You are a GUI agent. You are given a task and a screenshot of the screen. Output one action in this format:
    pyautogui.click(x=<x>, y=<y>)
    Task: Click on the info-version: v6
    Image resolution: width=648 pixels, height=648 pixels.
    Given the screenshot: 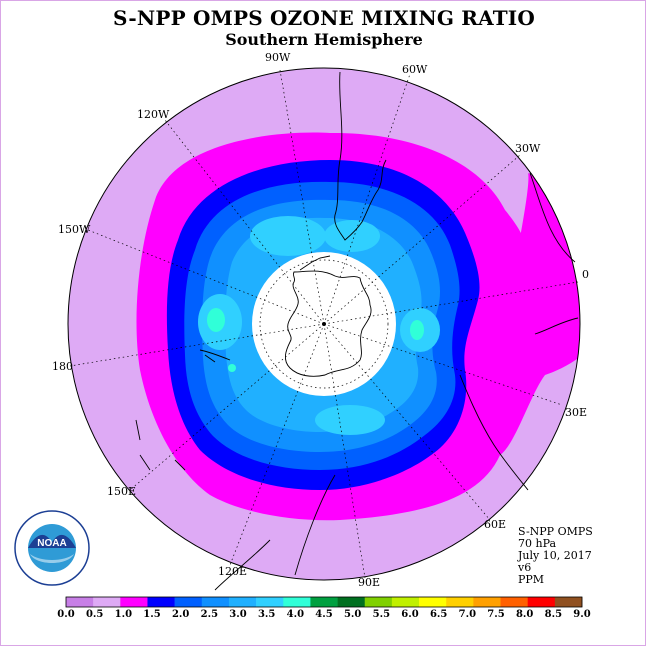 What is the action you would take?
    pyautogui.click(x=525, y=567)
    